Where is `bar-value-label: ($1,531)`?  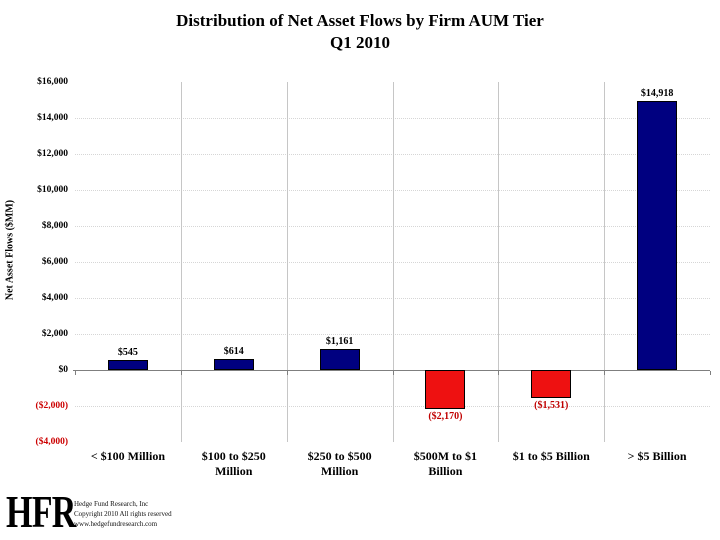
bar-value-label: ($1,531) is located at coordinates (551, 405).